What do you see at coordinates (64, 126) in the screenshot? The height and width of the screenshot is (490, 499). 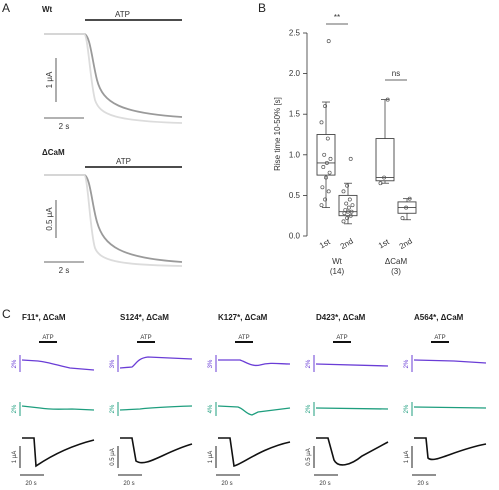 I see `wt-scale-time-label: 2 s` at bounding box center [64, 126].